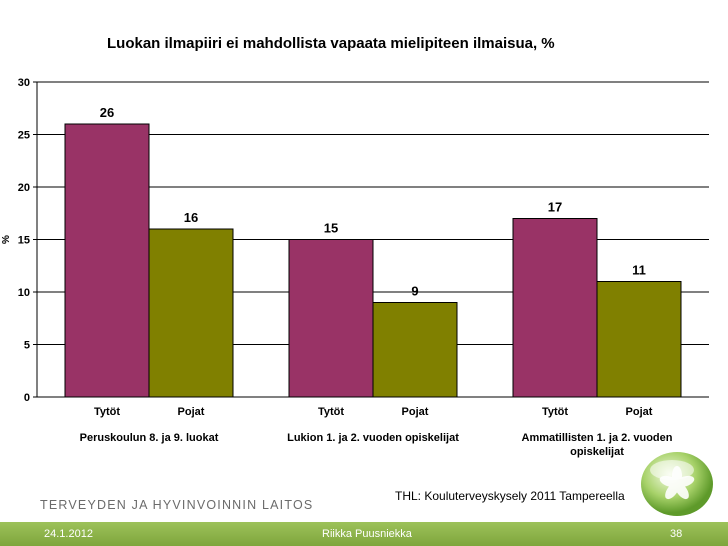  I want to click on y-tick-label: 25, so click(24, 136).